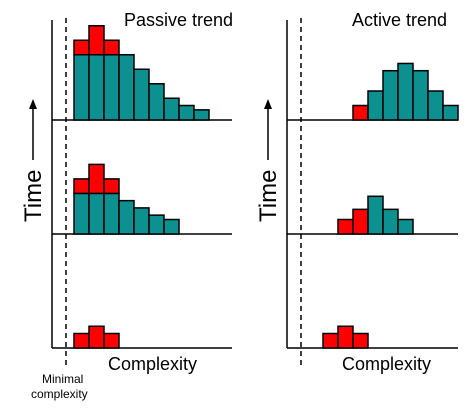 This screenshot has width=474, height=413. Describe the element at coordinates (268, 160) in the screenshot. I see `time-axis-label-active: Time` at that location.